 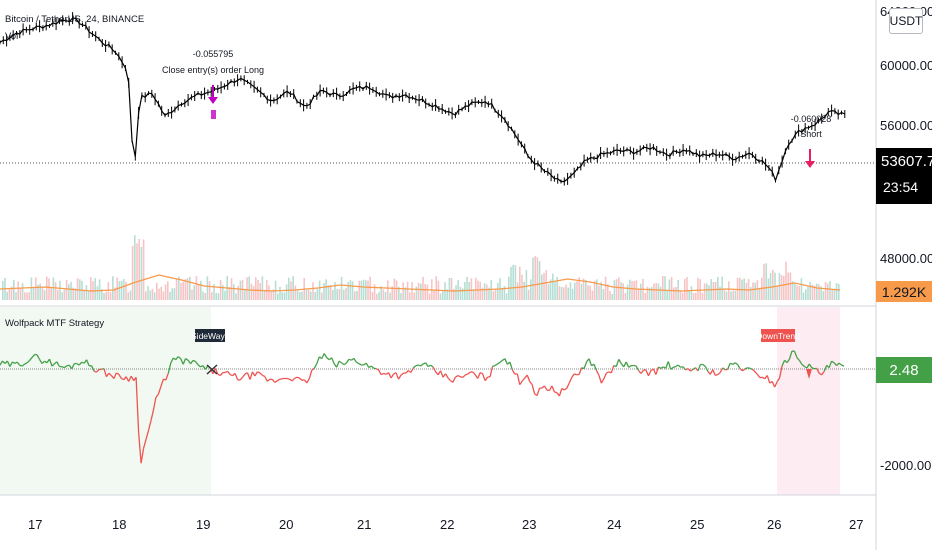 What do you see at coordinates (364, 524) in the screenshot?
I see `time-tick-21: 21` at bounding box center [364, 524].